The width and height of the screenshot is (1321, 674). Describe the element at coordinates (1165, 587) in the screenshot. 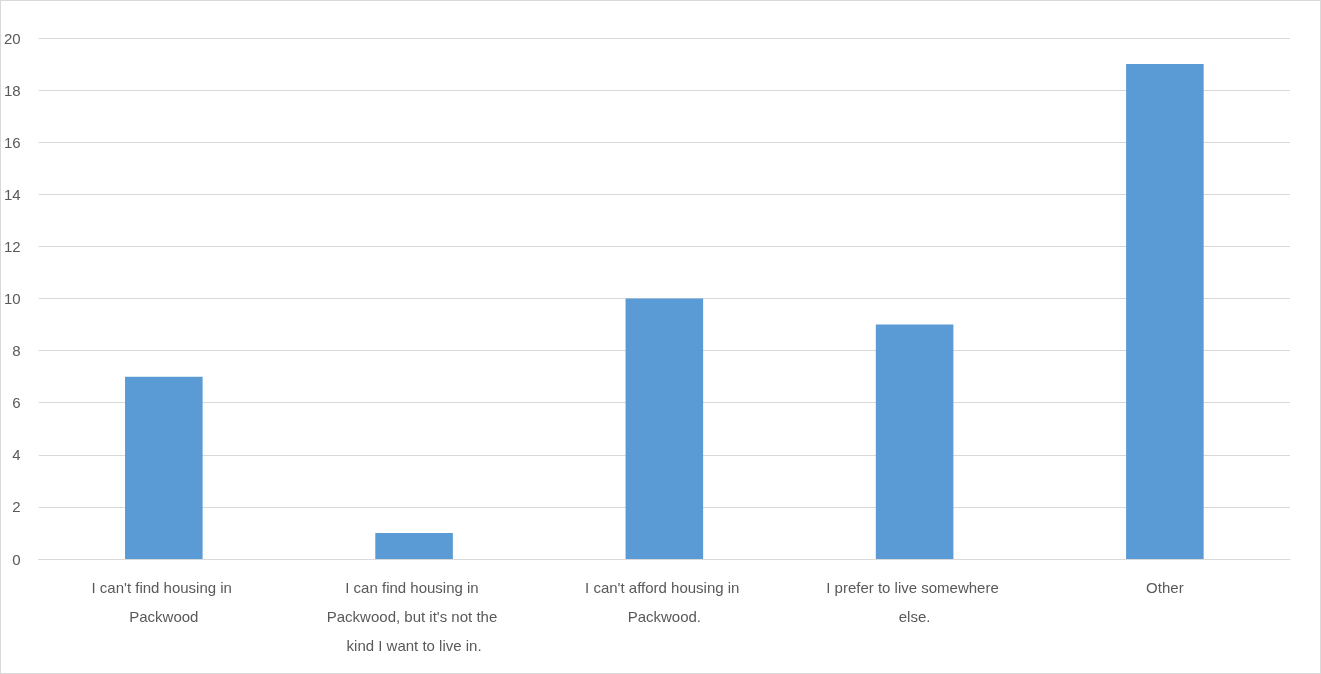

I see `x-tick-label: Other` at that location.